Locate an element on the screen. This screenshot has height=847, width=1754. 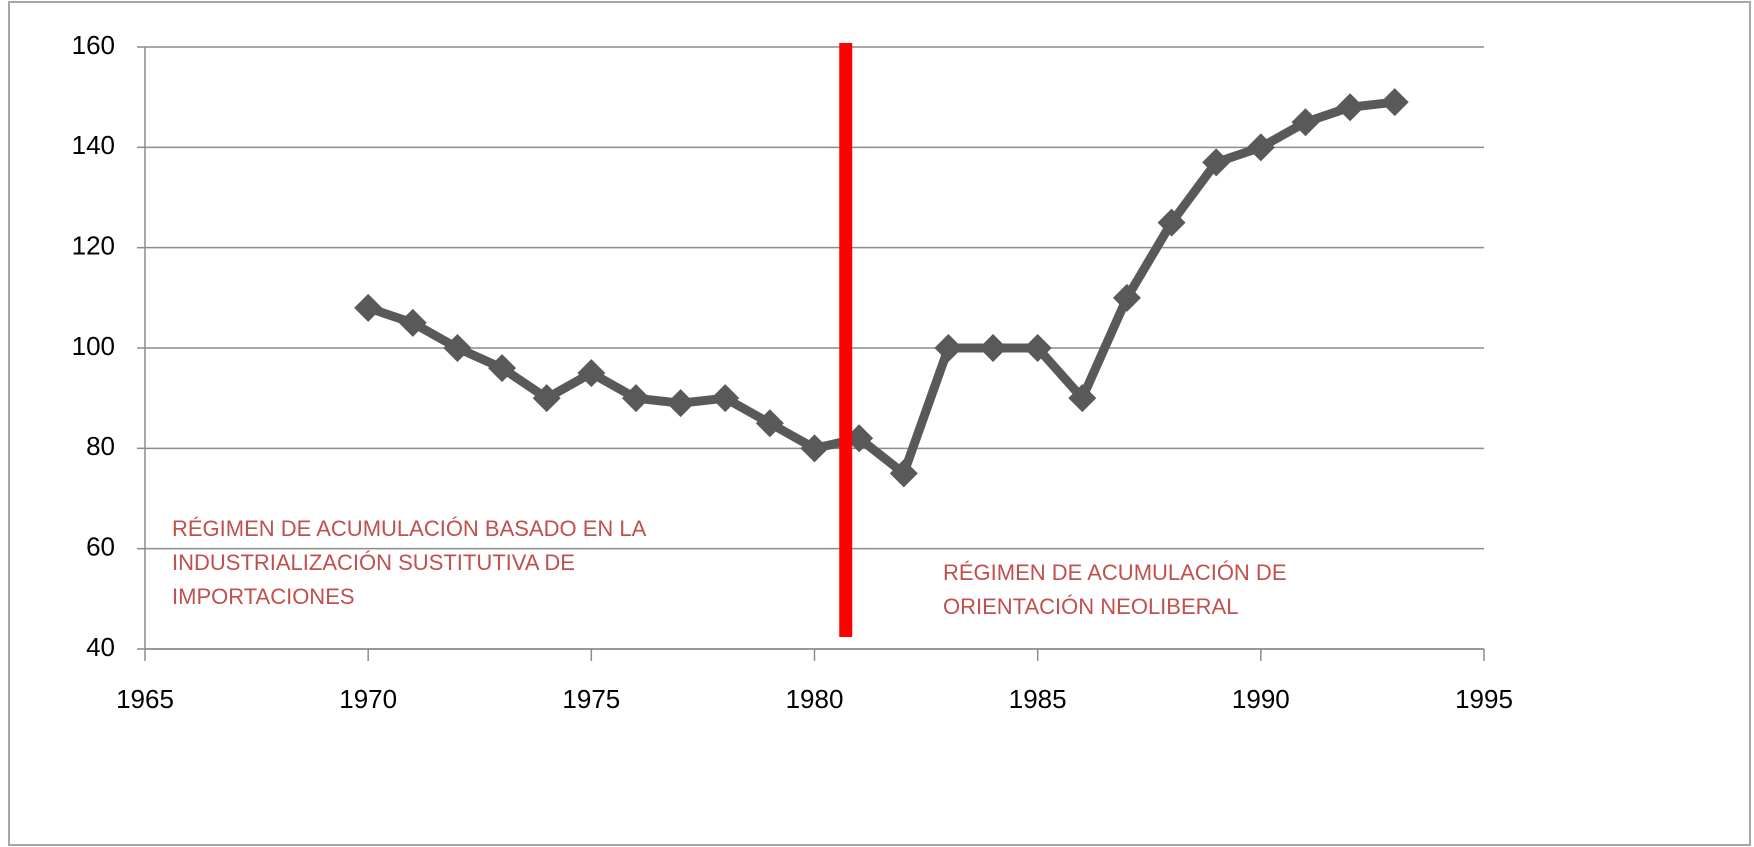
y-tick-label: 160 is located at coordinates (93, 45).